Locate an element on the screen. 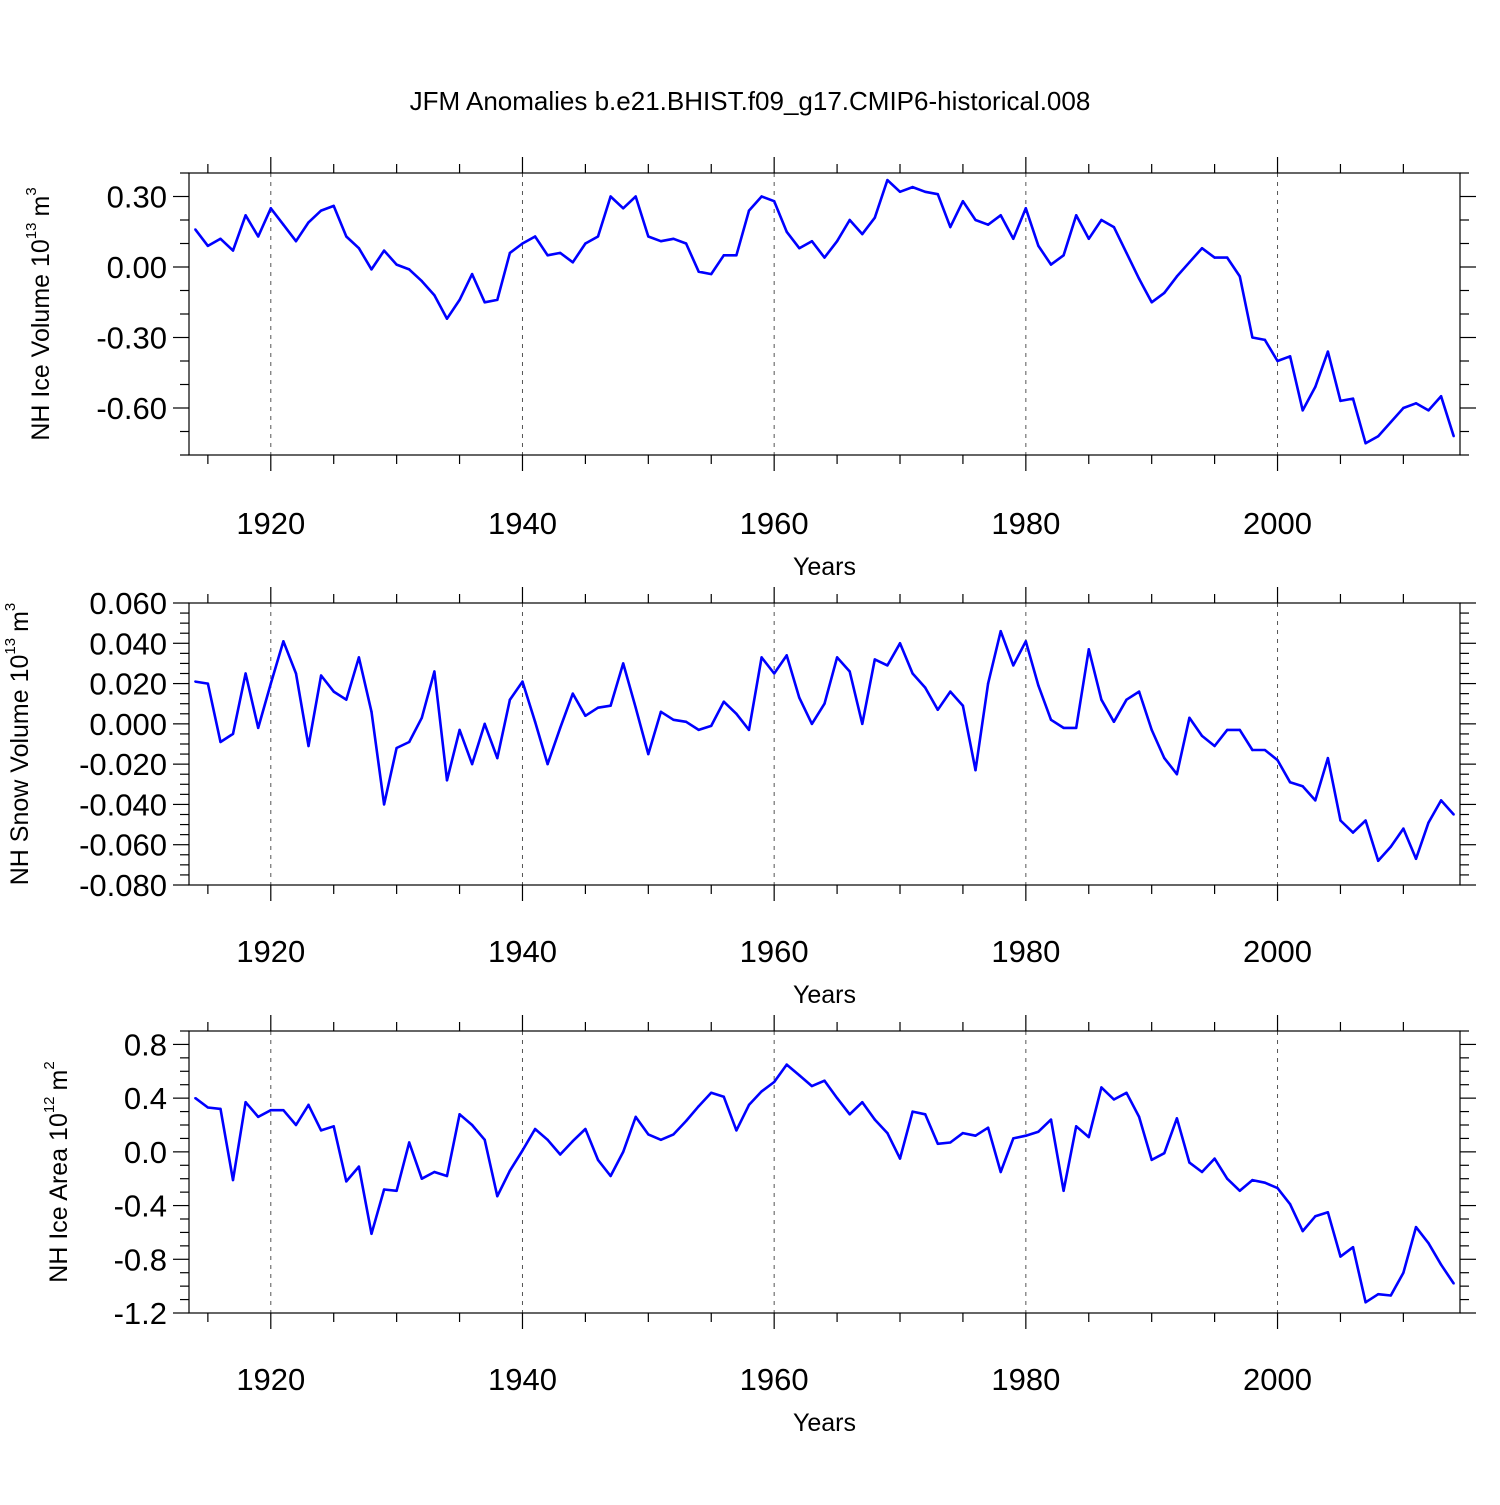  y-axis-title: NH Snow Volume 1013 m3 is located at coordinates (18, 744).